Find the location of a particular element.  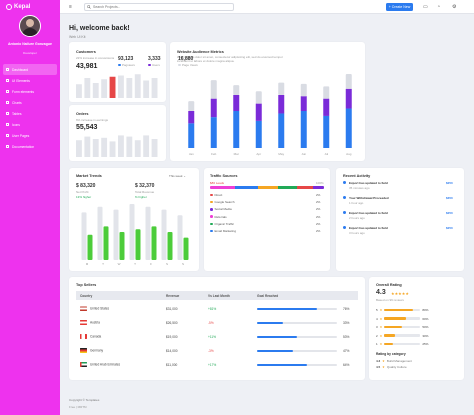

sidebar-item-tables: Tables is located at coordinates (30, 113).